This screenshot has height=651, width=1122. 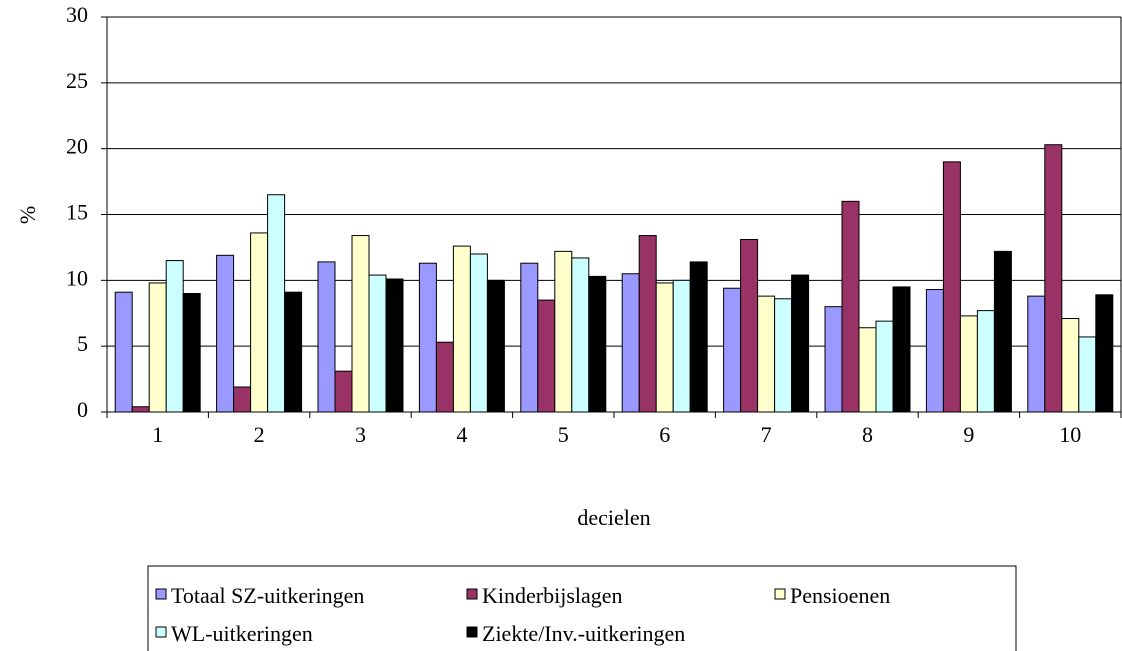 What do you see at coordinates (82, 409) in the screenshot?
I see `y-tick-label: 0` at bounding box center [82, 409].